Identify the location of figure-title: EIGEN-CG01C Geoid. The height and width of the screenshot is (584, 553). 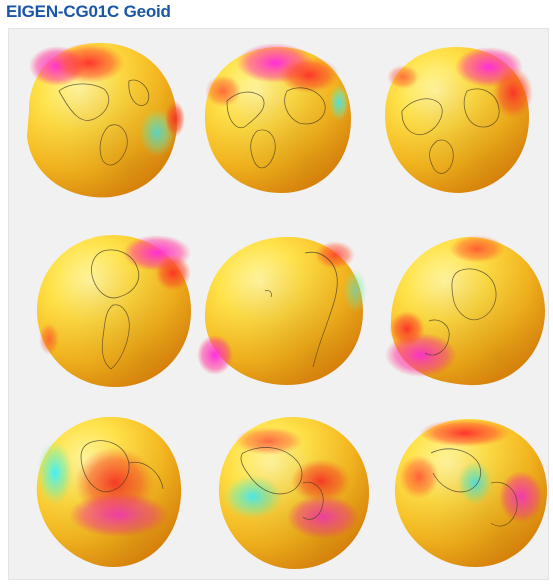
(88, 11).